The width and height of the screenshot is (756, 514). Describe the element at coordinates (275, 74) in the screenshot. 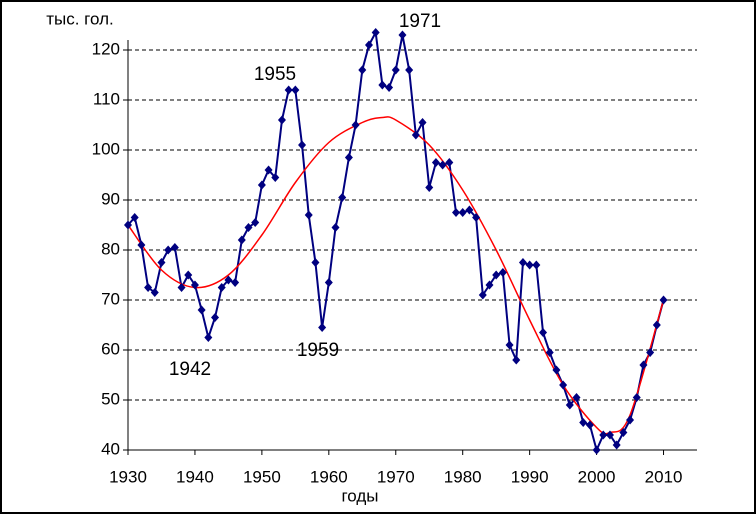

I see `annotation: 1955` at that location.